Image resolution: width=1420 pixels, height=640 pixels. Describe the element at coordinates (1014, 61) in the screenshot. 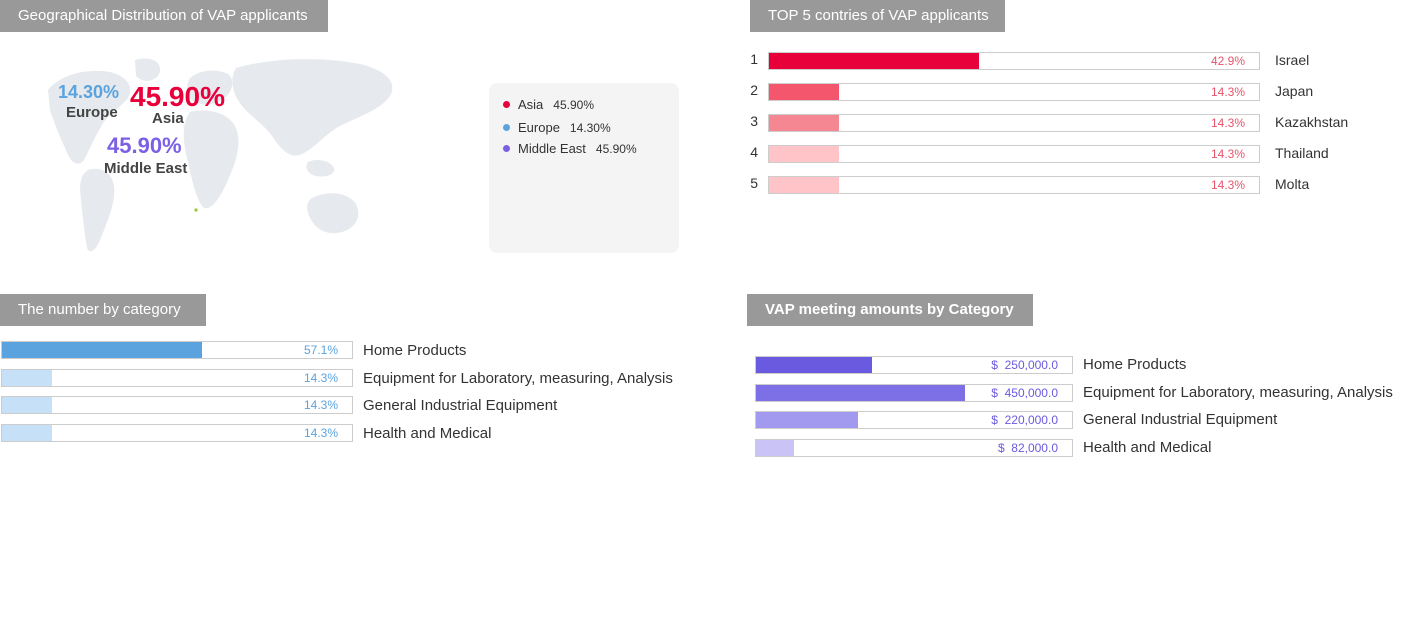

I see `bar-track: 42.9%` at that location.